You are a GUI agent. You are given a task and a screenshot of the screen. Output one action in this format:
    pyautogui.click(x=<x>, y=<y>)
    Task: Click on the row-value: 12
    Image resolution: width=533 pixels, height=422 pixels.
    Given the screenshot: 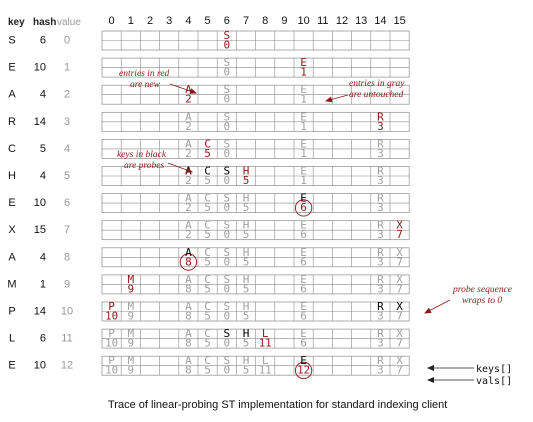 What is the action you would take?
    pyautogui.click(x=67, y=366)
    